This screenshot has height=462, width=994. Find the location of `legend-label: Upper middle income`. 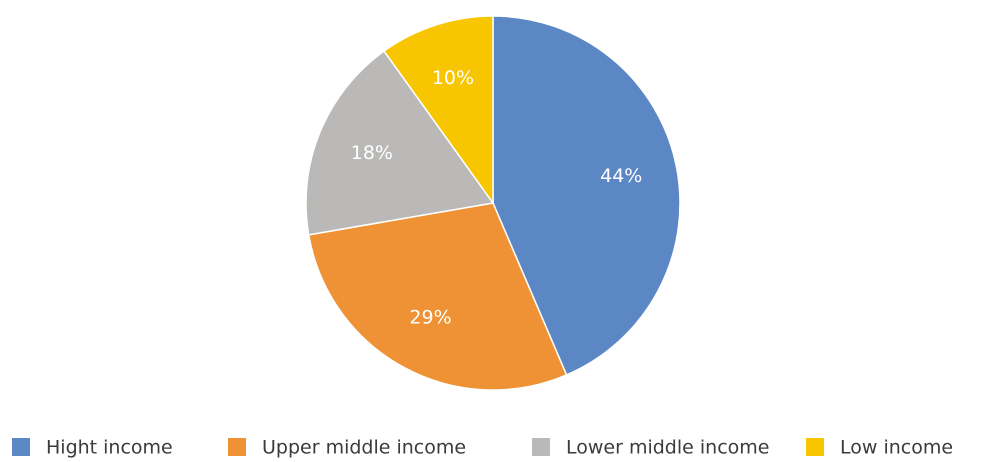

legend-label: Upper middle income is located at coordinates (364, 448).